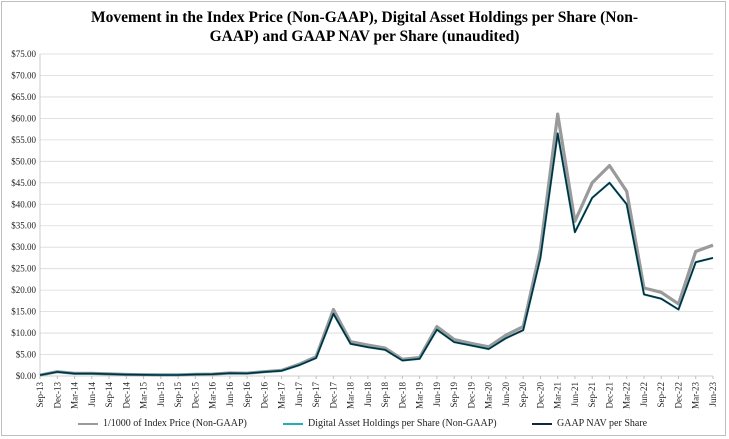 Image resolution: width=729 pixels, height=439 pixels. I want to click on x-tick-label: Jun-16, so click(230, 394).